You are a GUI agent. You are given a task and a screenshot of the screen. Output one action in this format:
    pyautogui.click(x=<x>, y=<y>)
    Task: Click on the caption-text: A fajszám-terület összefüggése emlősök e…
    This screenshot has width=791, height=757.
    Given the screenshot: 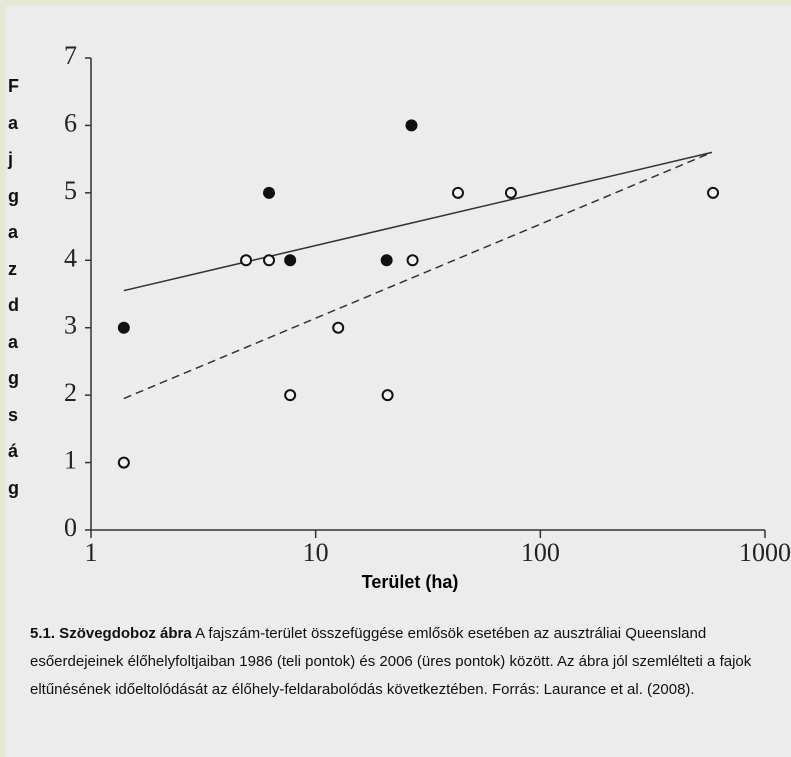 What is the action you would take?
    pyautogui.click(x=391, y=661)
    